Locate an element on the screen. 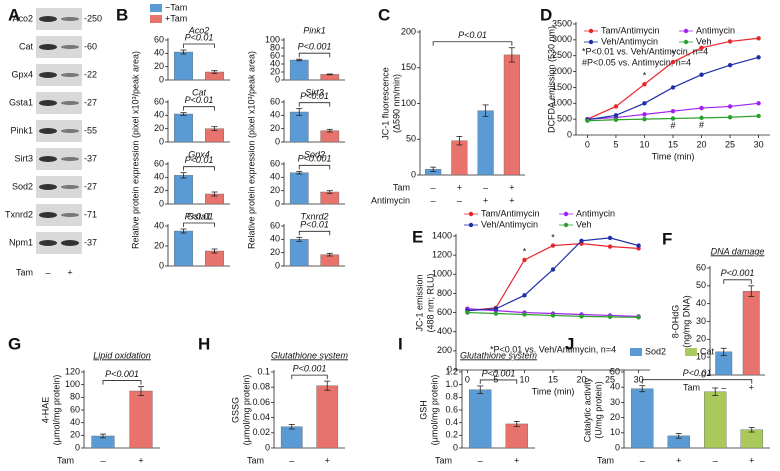  y-tick-label: 0.6 is located at coordinates (451, 409).